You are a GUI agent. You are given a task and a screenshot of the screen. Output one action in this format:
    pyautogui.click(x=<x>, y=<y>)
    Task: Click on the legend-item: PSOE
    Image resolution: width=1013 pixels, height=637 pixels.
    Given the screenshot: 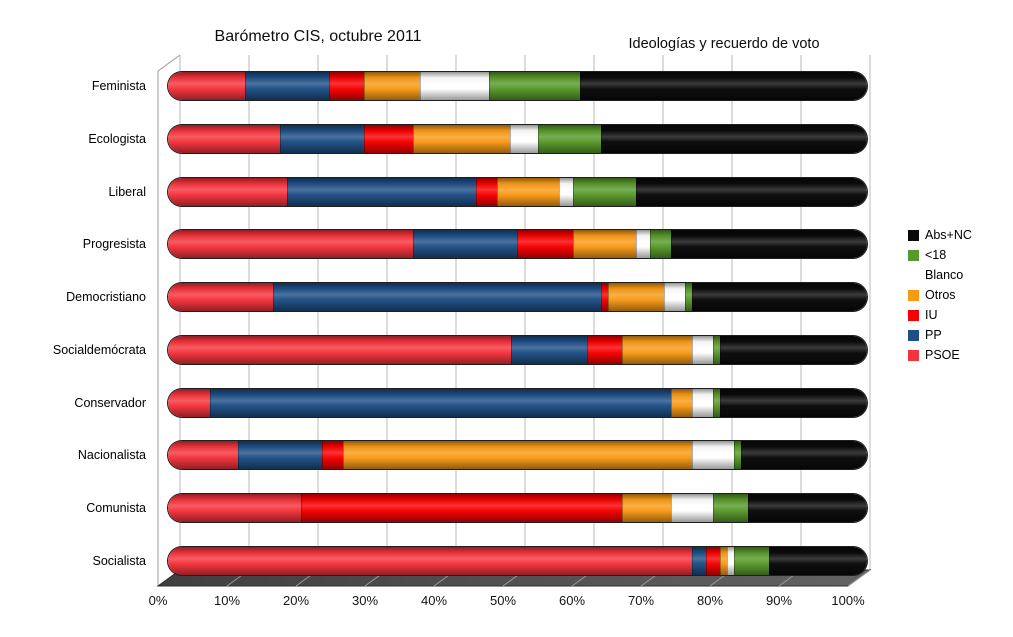 What is the action you would take?
    pyautogui.click(x=940, y=355)
    